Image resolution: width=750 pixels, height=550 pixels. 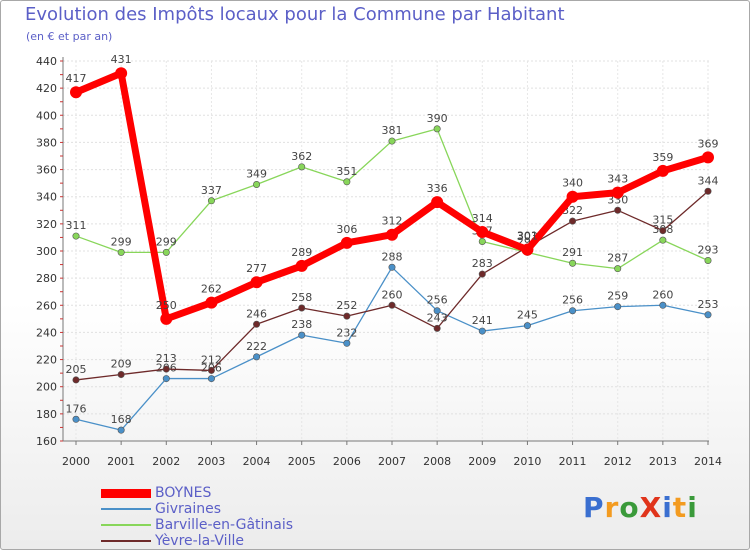 I want to click on x-tick-label: 2011, so click(x=573, y=461).